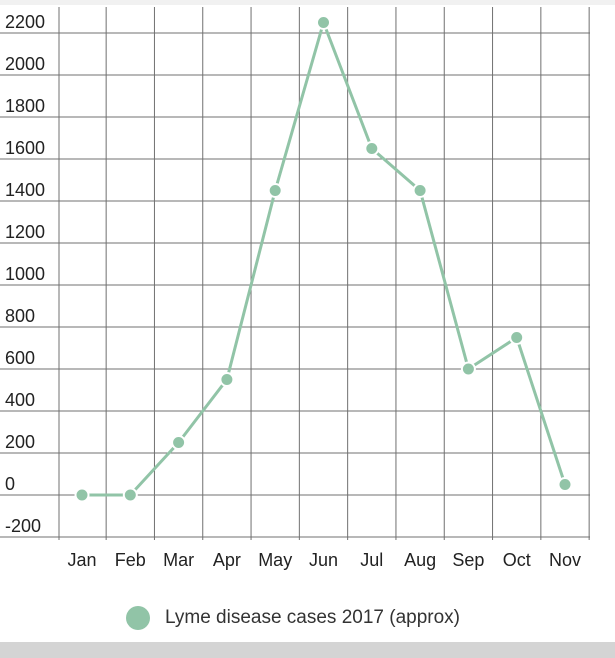 Image resolution: width=615 pixels, height=658 pixels. What do you see at coordinates (25, 64) in the screenshot?
I see `y-tick-label: 2000` at bounding box center [25, 64].